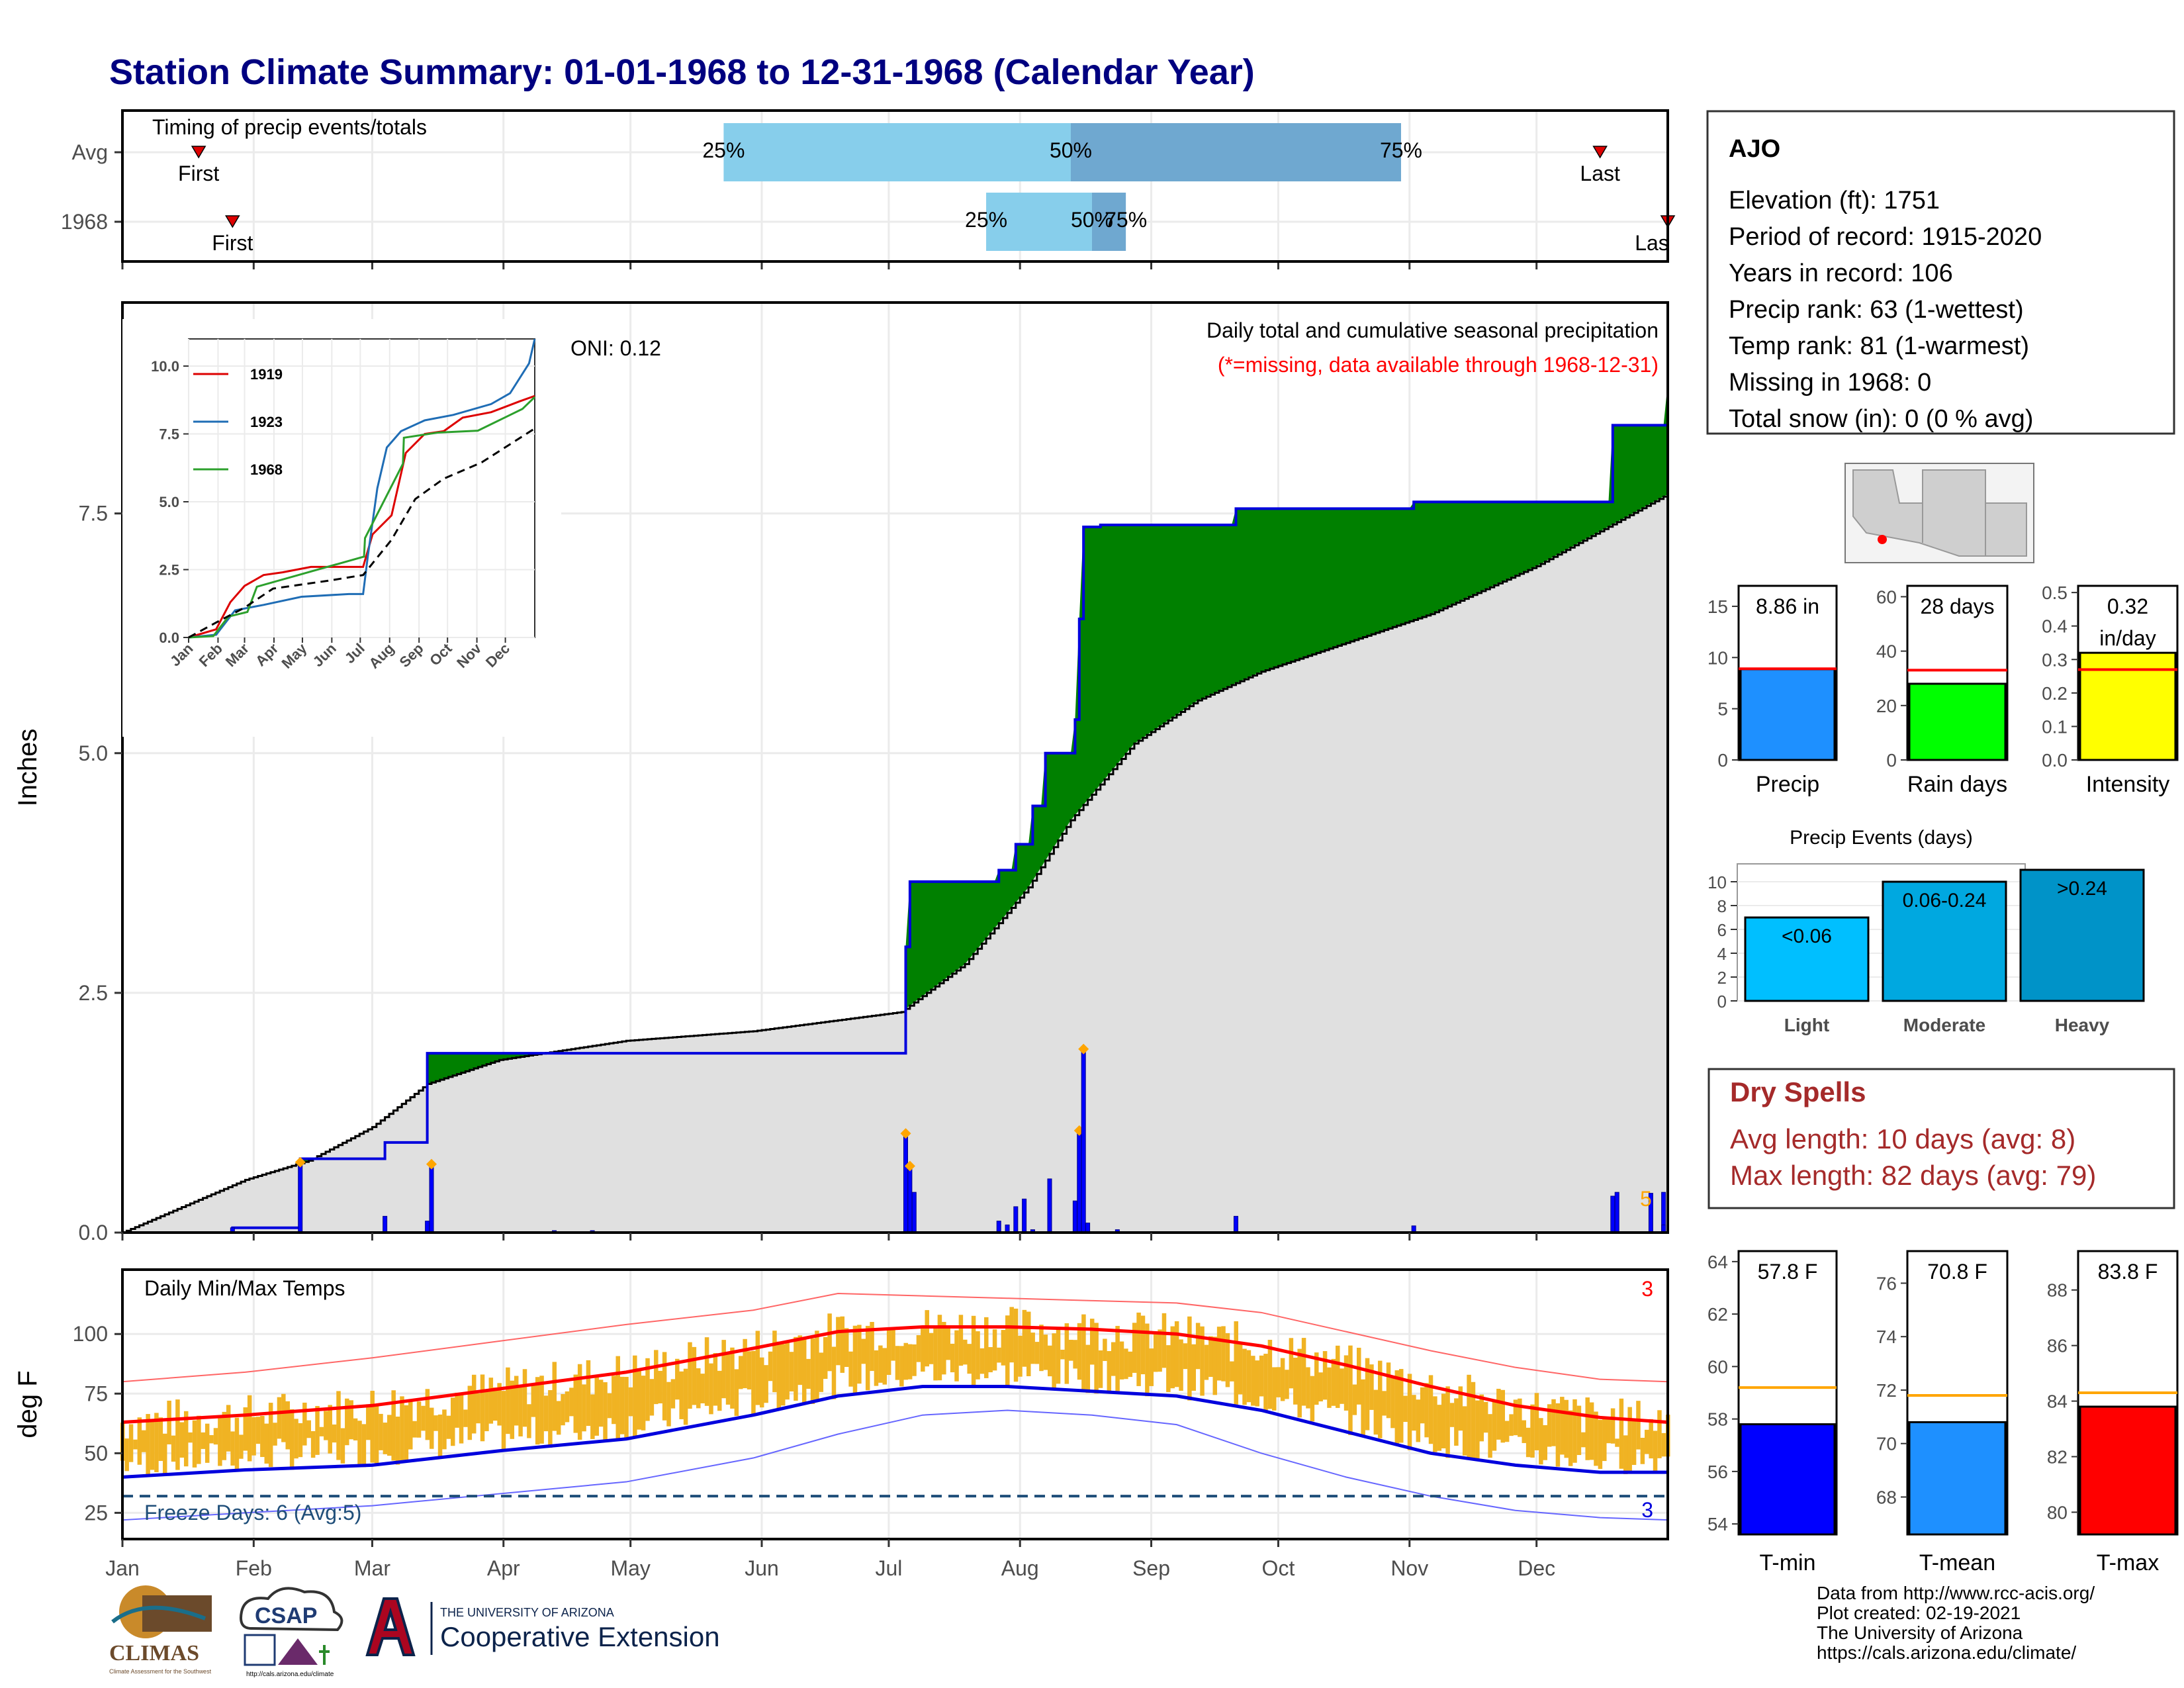 The width and height of the screenshot is (2184, 1688). What do you see at coordinates (1941, 1138) in the screenshot?
I see `dry-box-frame` at bounding box center [1941, 1138].